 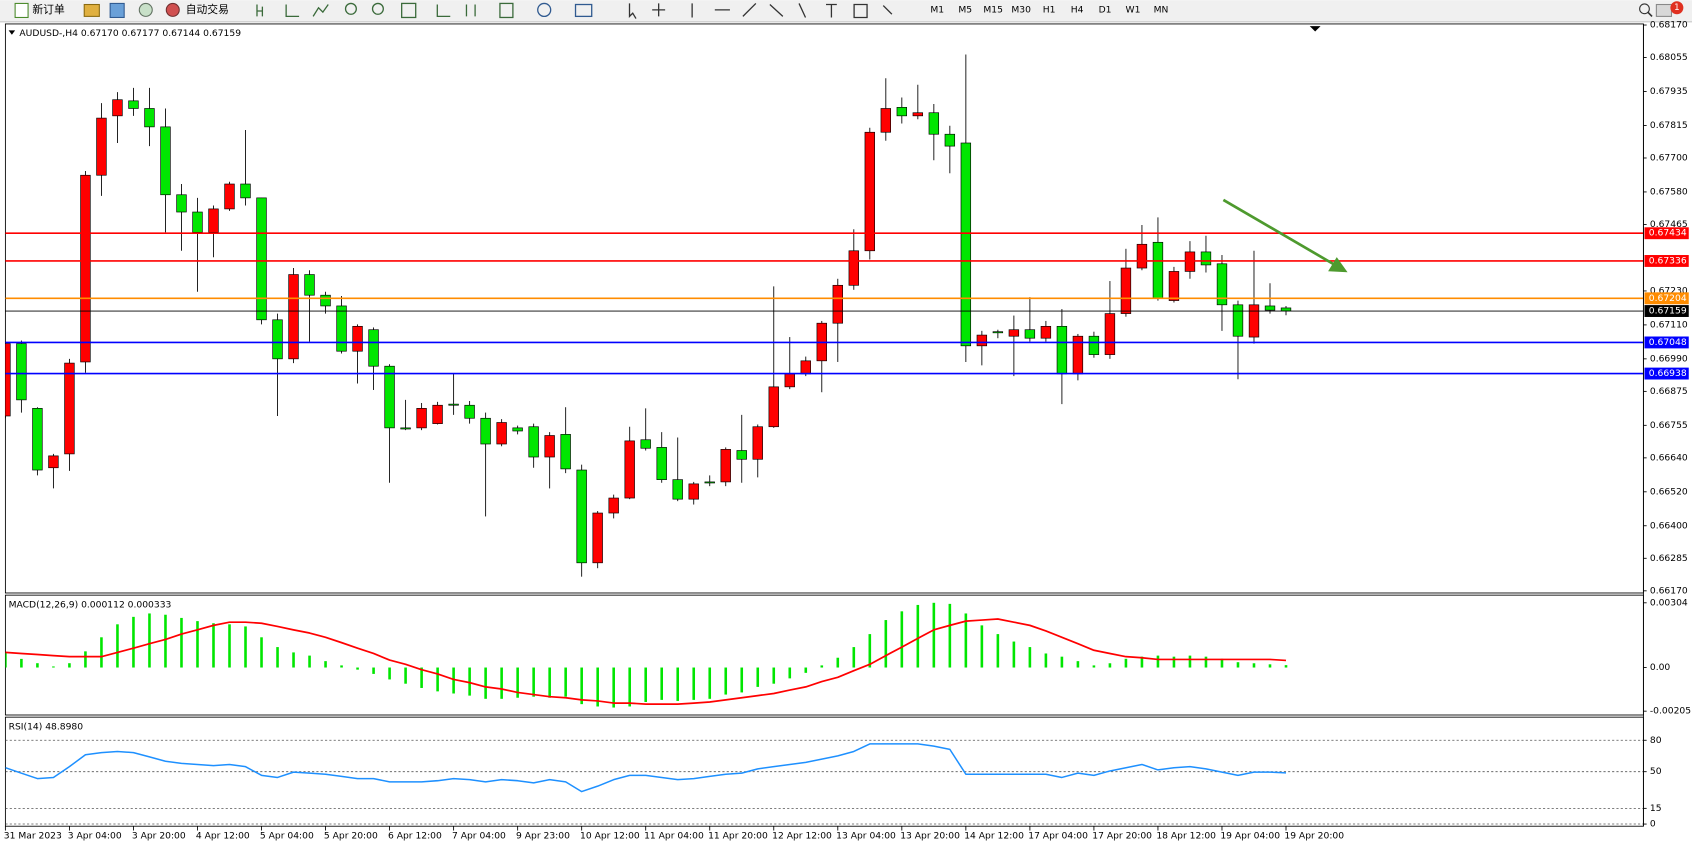 What do you see at coordinates (1105, 9) in the screenshot?
I see `timeframe-button: D1` at bounding box center [1105, 9].